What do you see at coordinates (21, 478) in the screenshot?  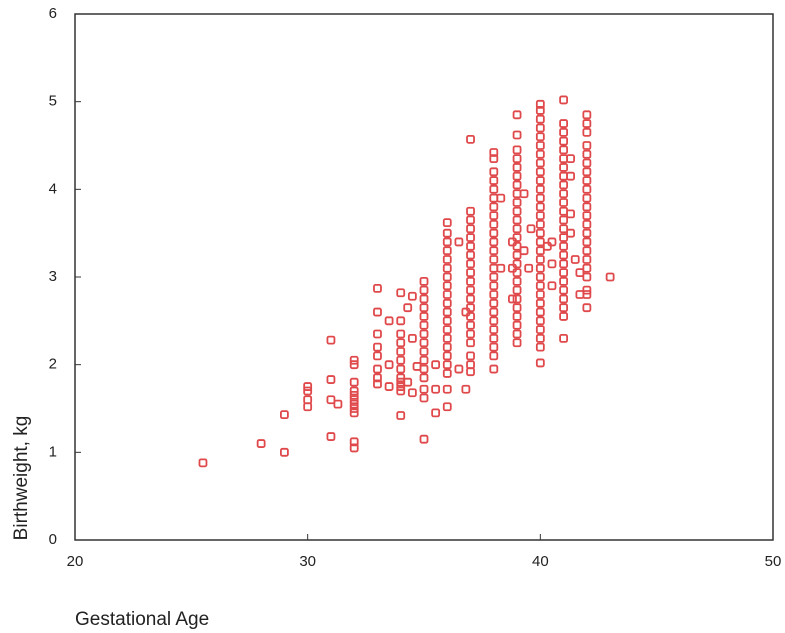 I see `y-axis-title: Birthweight, kg` at bounding box center [21, 478].